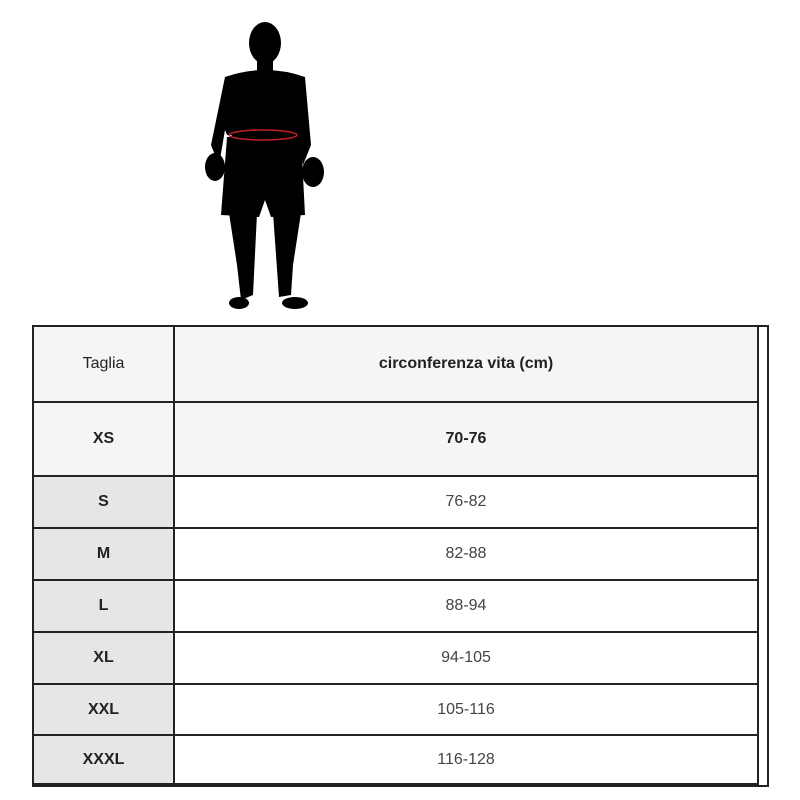  What do you see at coordinates (104, 658) in the screenshot?
I see `size-cell: XL` at bounding box center [104, 658].